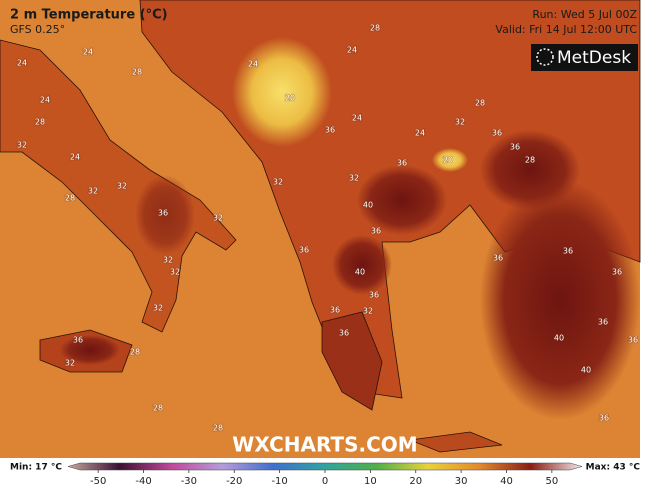  Describe the element at coordinates (506, 481) in the screenshot. I see `colorbar-tick-label: 40` at that location.